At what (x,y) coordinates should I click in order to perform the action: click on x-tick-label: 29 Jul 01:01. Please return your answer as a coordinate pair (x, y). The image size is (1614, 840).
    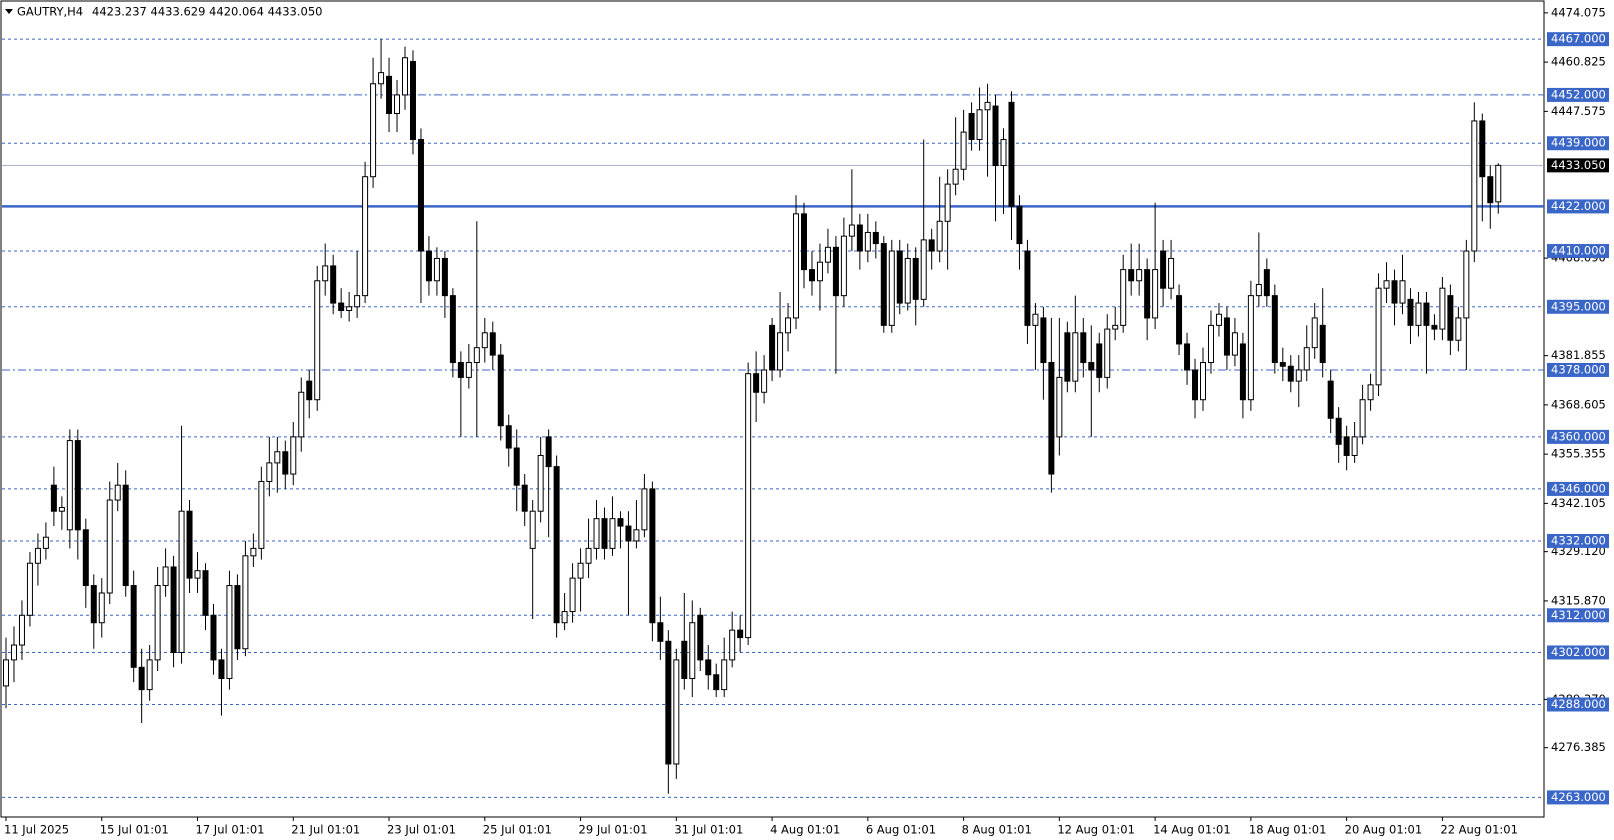
    Looking at the image, I should click on (613, 830).